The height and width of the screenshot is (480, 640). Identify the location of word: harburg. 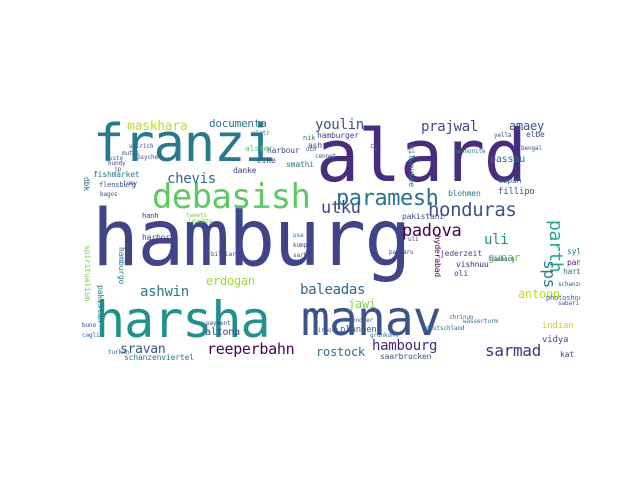
(571, 271).